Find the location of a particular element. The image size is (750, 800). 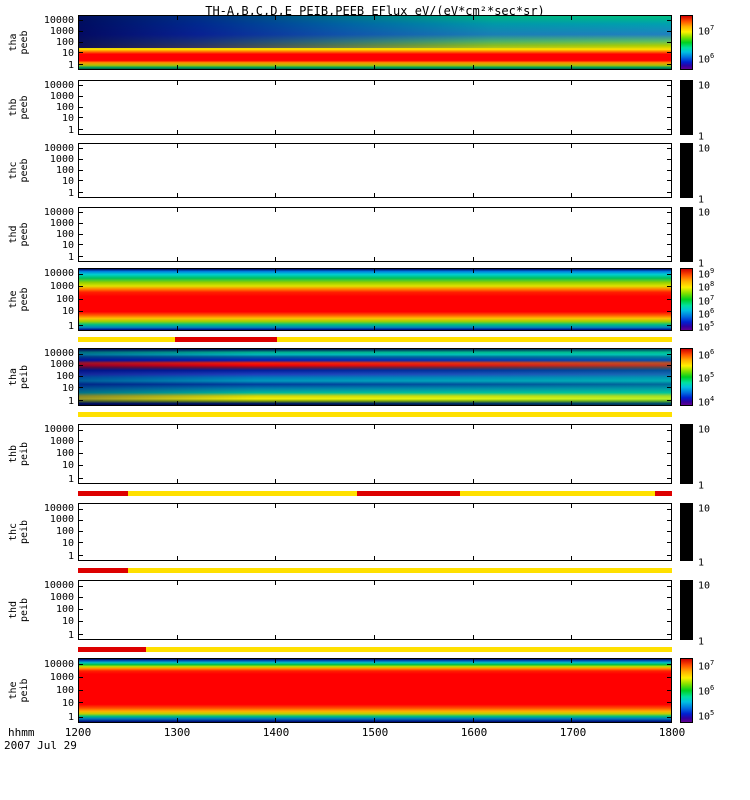

panel-label-thd-peeb: thd peeb is located at coordinates (19, 234).